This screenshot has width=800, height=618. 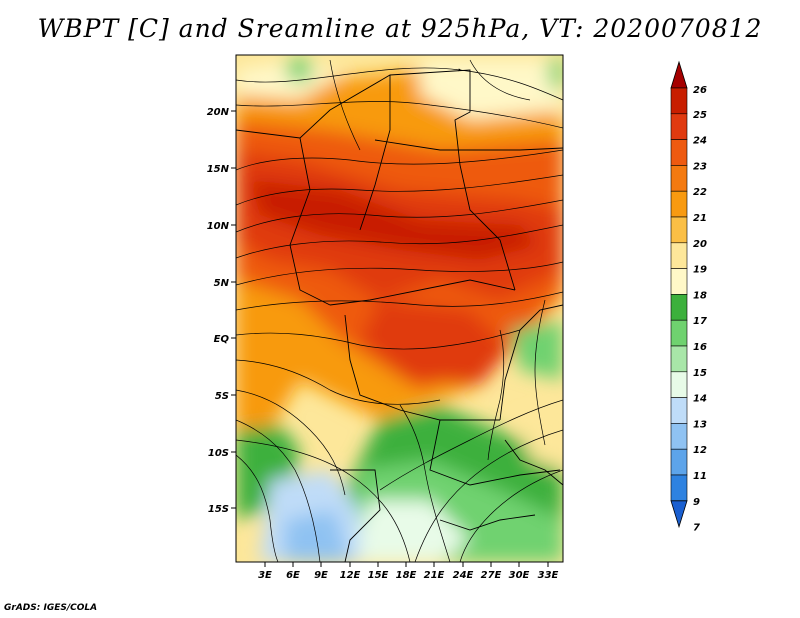 What do you see at coordinates (696, 528) in the screenshot?
I see `colorbar-label: 7` at bounding box center [696, 528].